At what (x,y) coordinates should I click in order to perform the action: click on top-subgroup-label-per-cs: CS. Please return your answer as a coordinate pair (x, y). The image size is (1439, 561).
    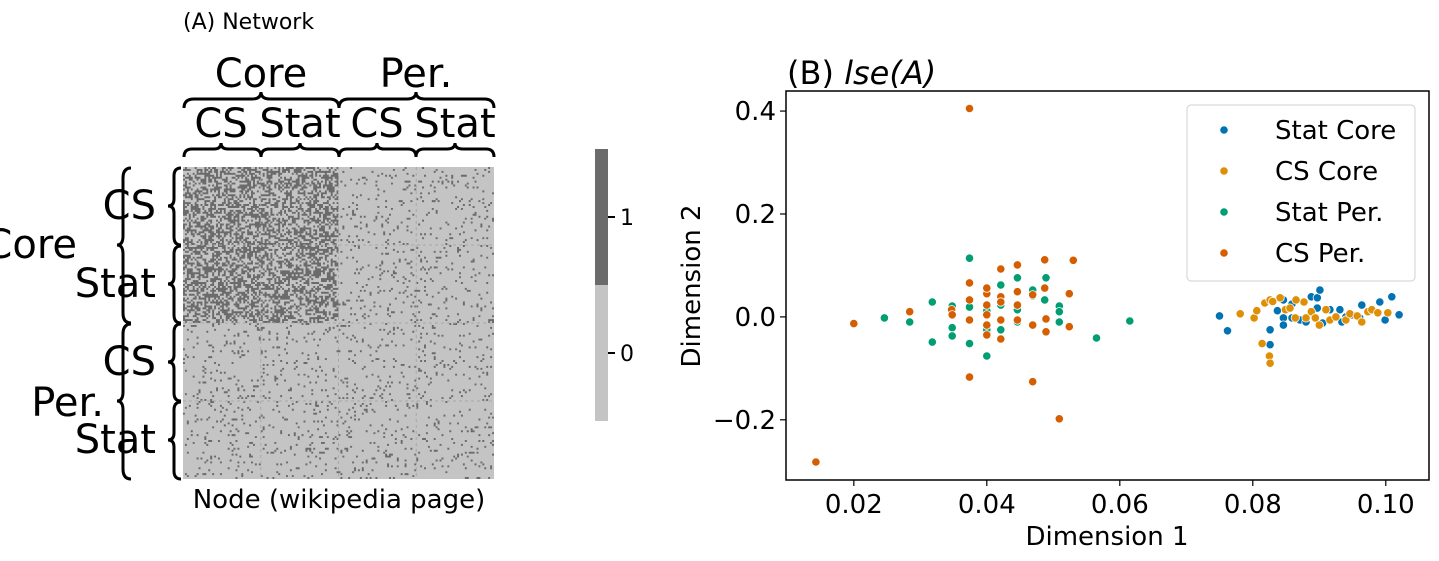
    Looking at the image, I should click on (376, 124).